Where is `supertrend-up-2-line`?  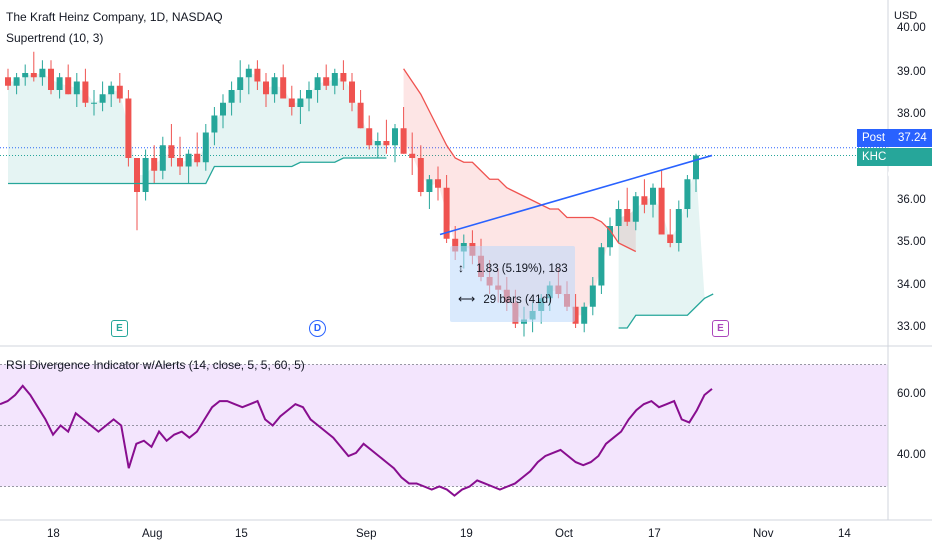 supertrend-up-2-line is located at coordinates (666, 311).